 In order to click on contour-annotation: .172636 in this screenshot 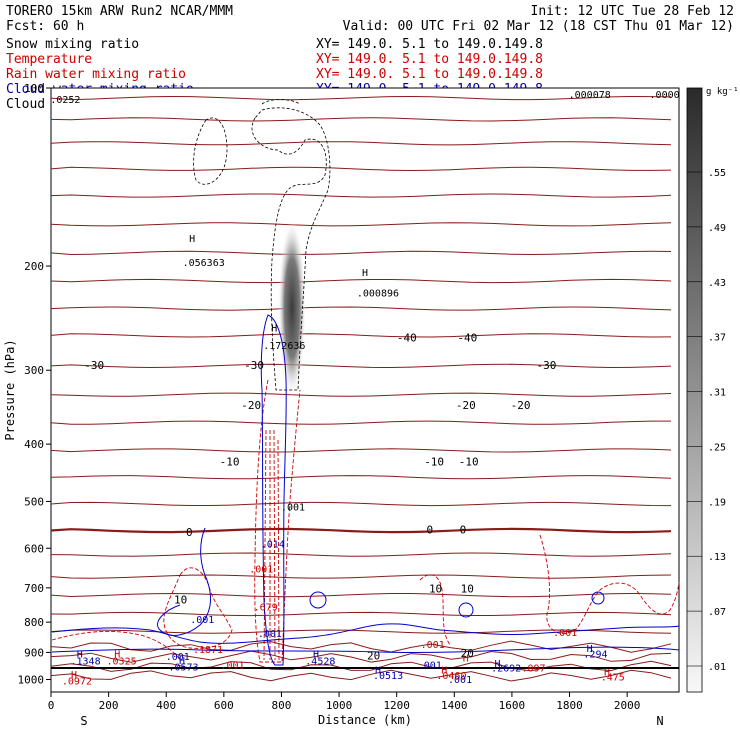, I will do `click(284, 346)`.